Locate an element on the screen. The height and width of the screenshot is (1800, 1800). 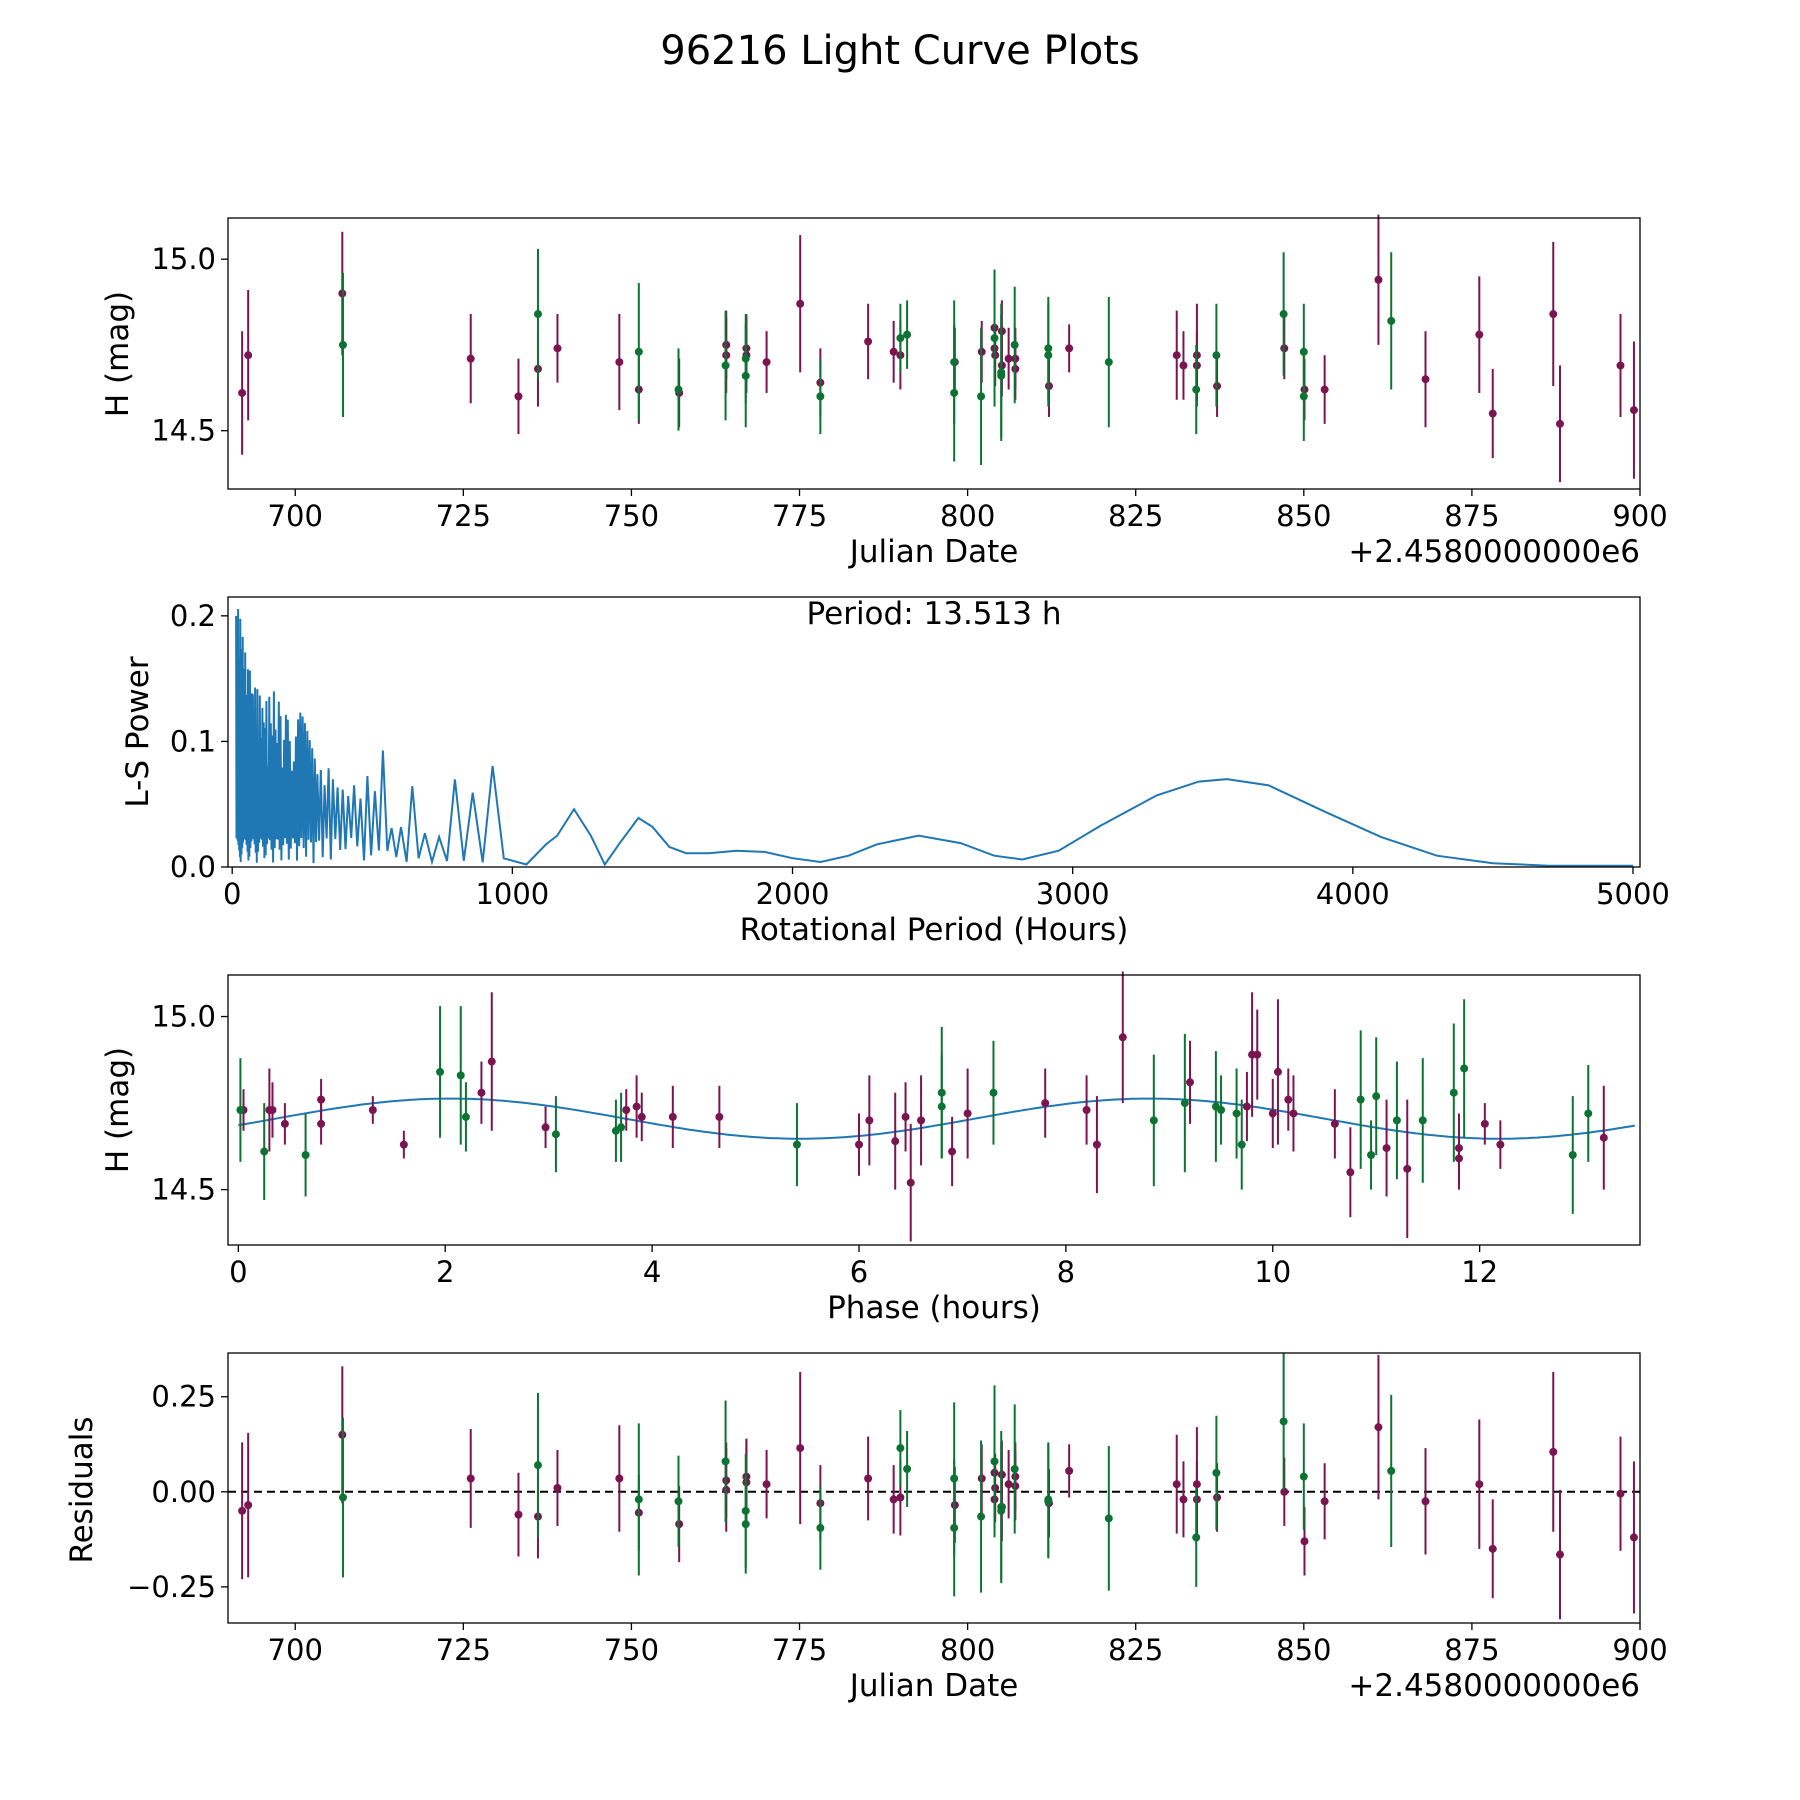
lightcurve-ticks: 700 725 750 775 800 825 850 875 900 14.5 15.0 is located at coordinates (909, 387).